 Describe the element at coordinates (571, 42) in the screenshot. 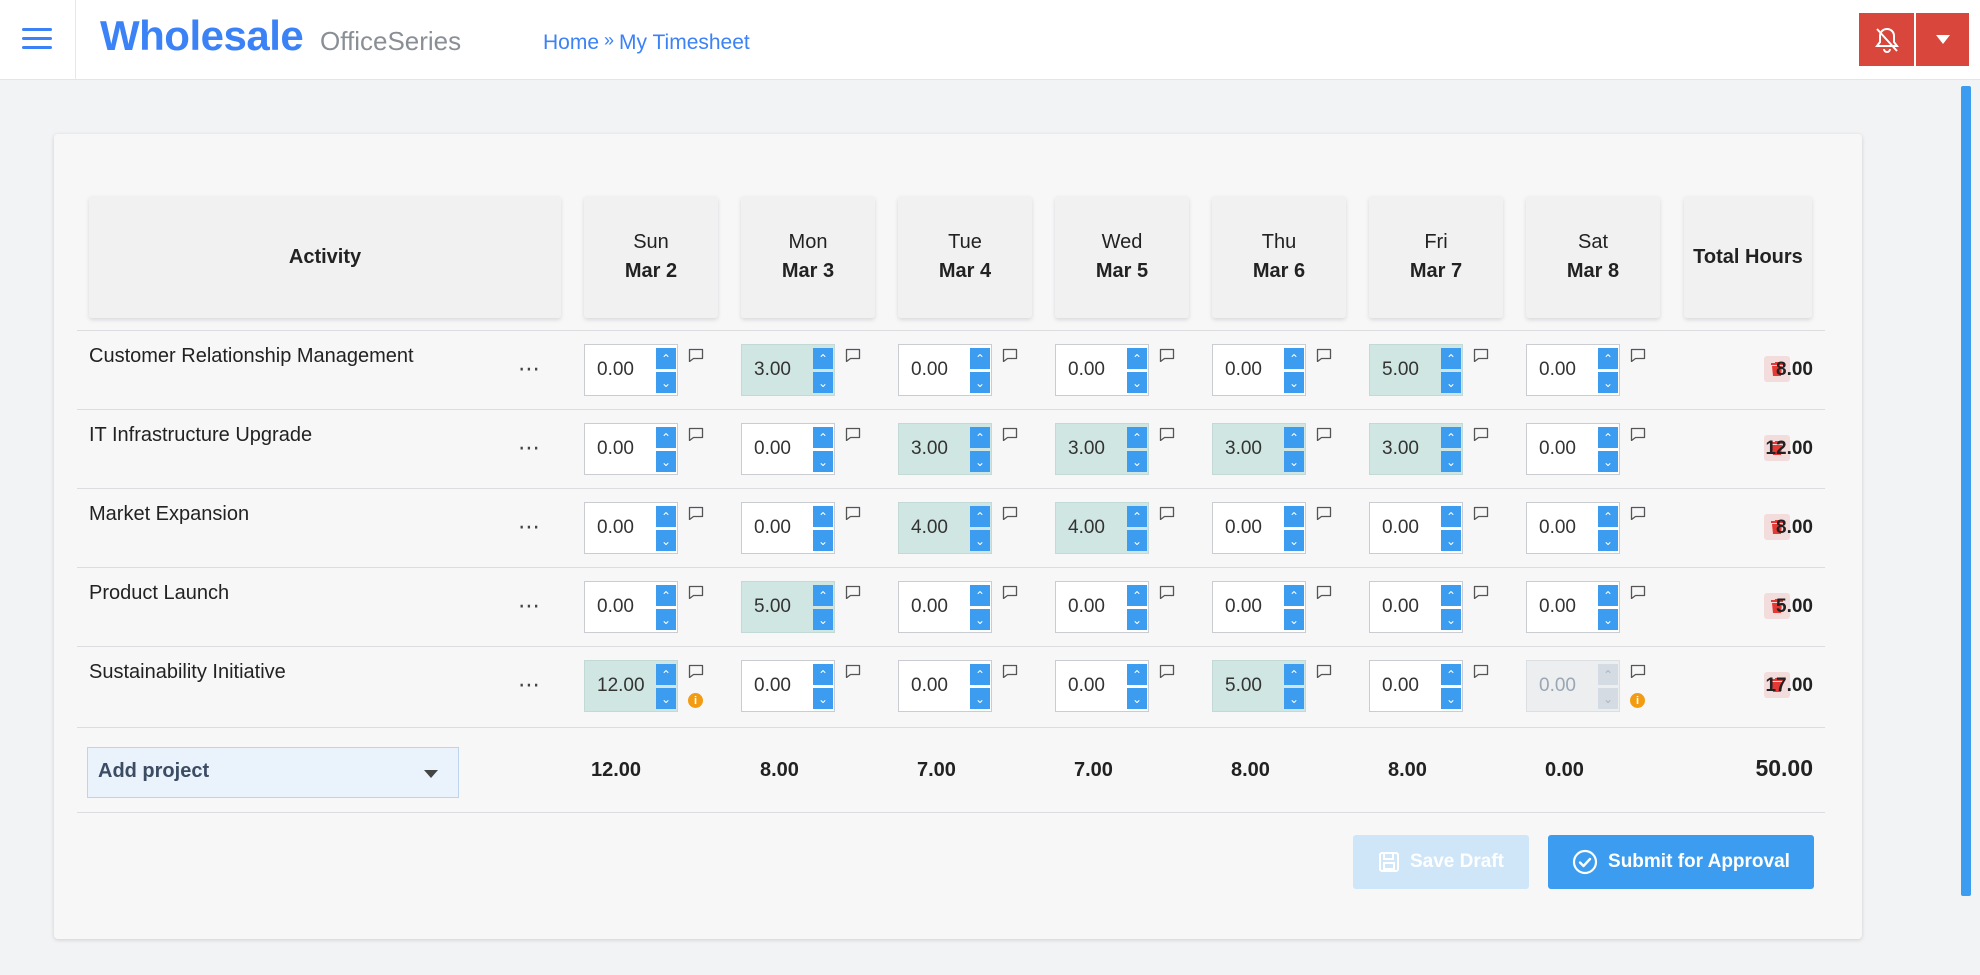

I see `breadcrumb-home-link: Home` at that location.